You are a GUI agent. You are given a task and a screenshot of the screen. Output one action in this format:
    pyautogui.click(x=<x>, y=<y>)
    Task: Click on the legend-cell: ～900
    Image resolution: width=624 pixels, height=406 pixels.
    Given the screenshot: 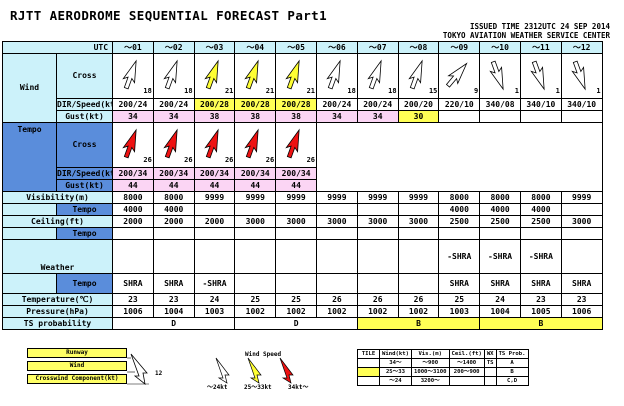 What is the action you would take?
    pyautogui.click(x=430, y=363)
    